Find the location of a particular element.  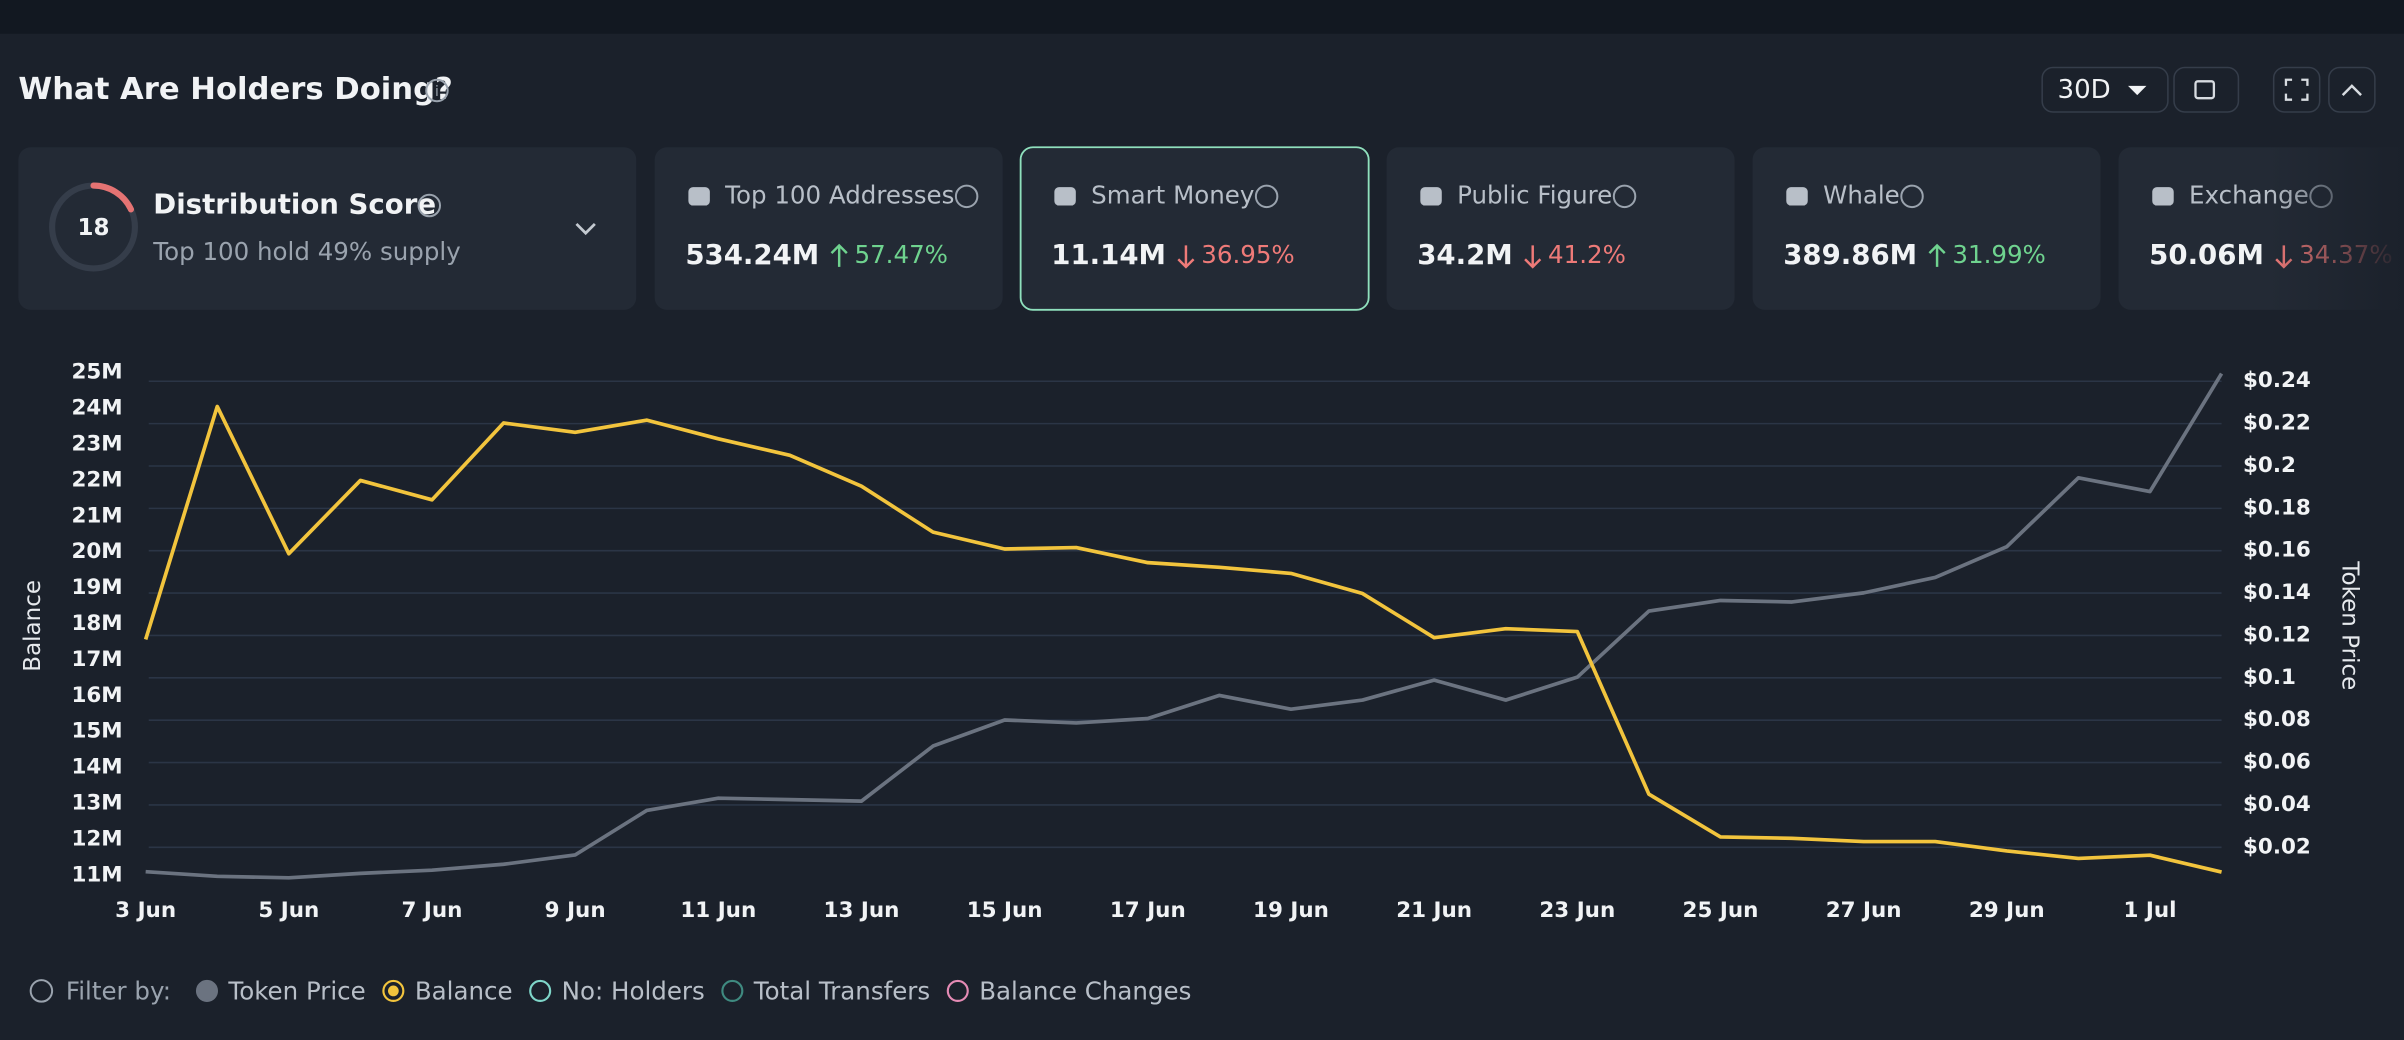

metric-card: Public Figure 34.2M 41.2% is located at coordinates (1560, 228).